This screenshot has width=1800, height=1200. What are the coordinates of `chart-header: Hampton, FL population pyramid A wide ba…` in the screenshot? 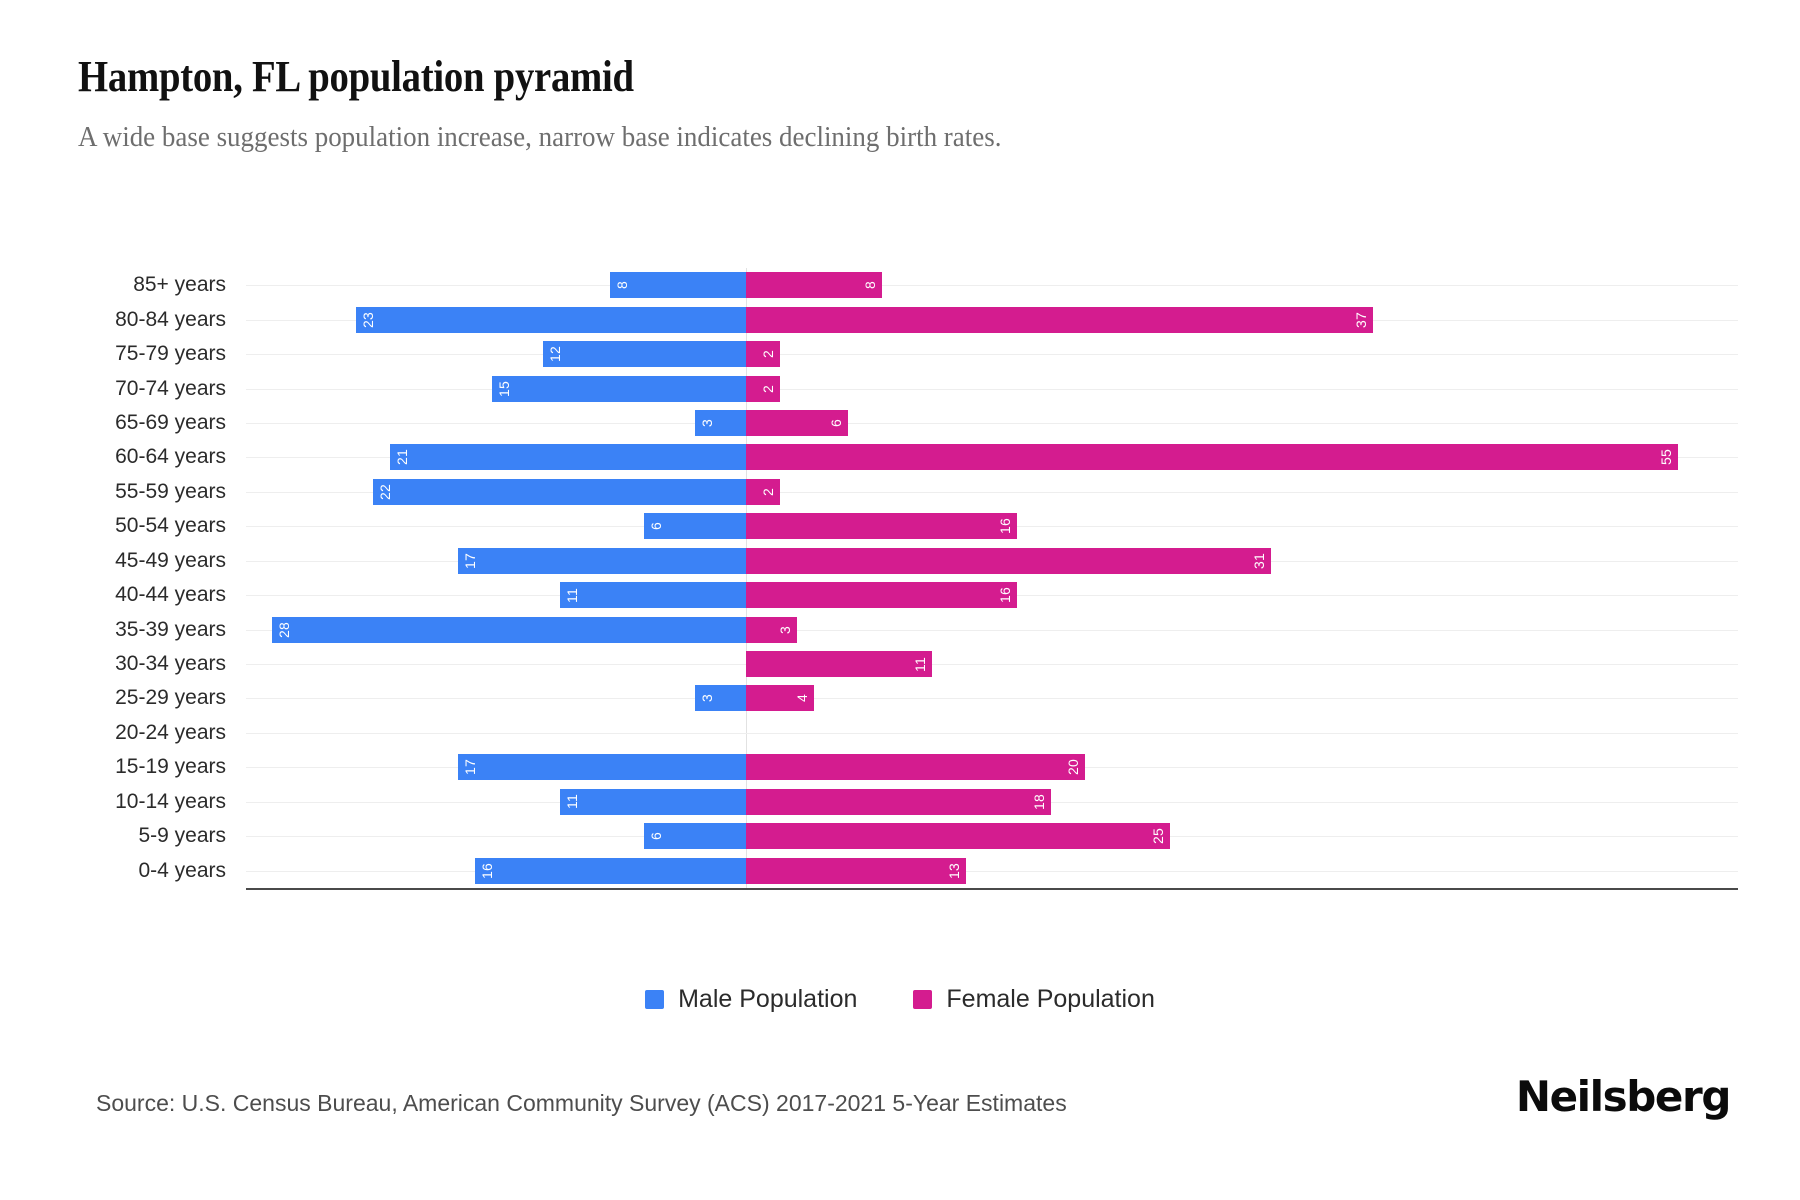 It's located at (898, 104).